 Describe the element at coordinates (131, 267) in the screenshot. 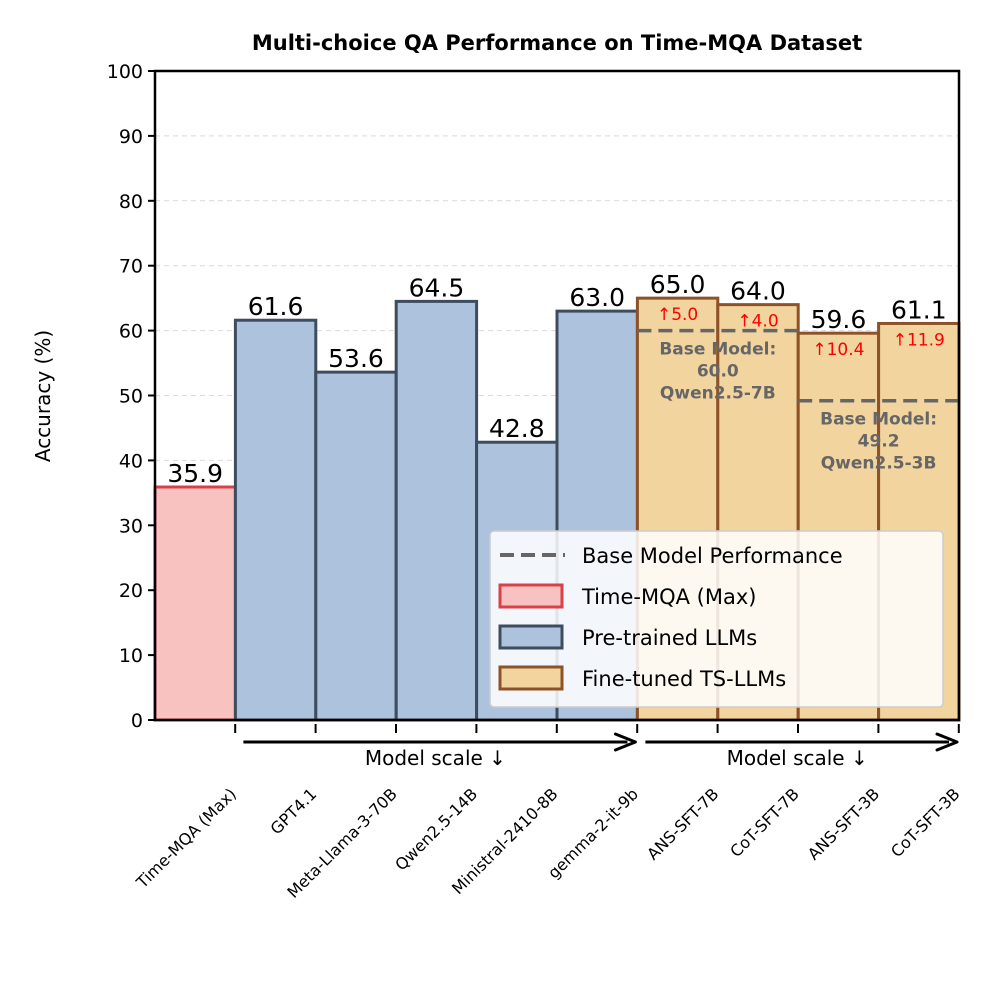

I see `y-tick-label: 70` at that location.